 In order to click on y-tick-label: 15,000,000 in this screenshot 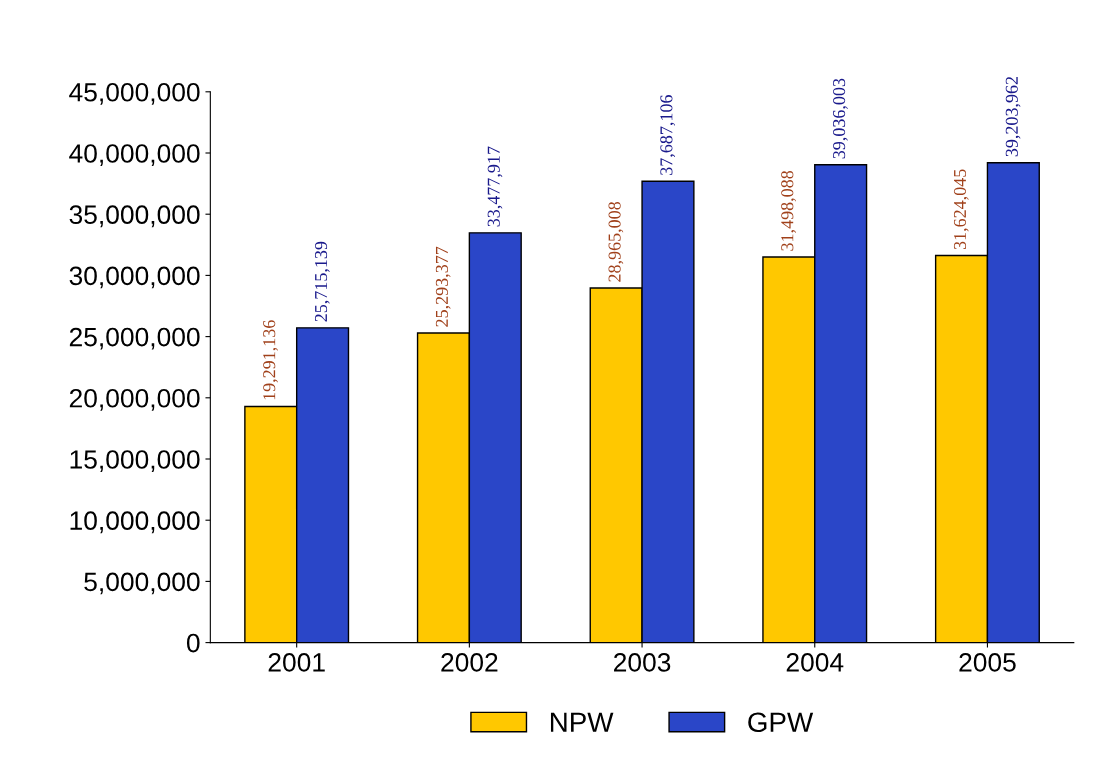, I will do `click(135, 461)`.